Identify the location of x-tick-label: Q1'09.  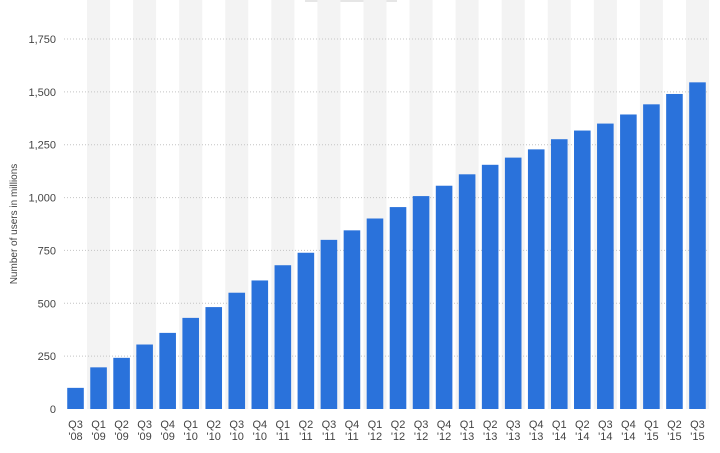
(98, 431).